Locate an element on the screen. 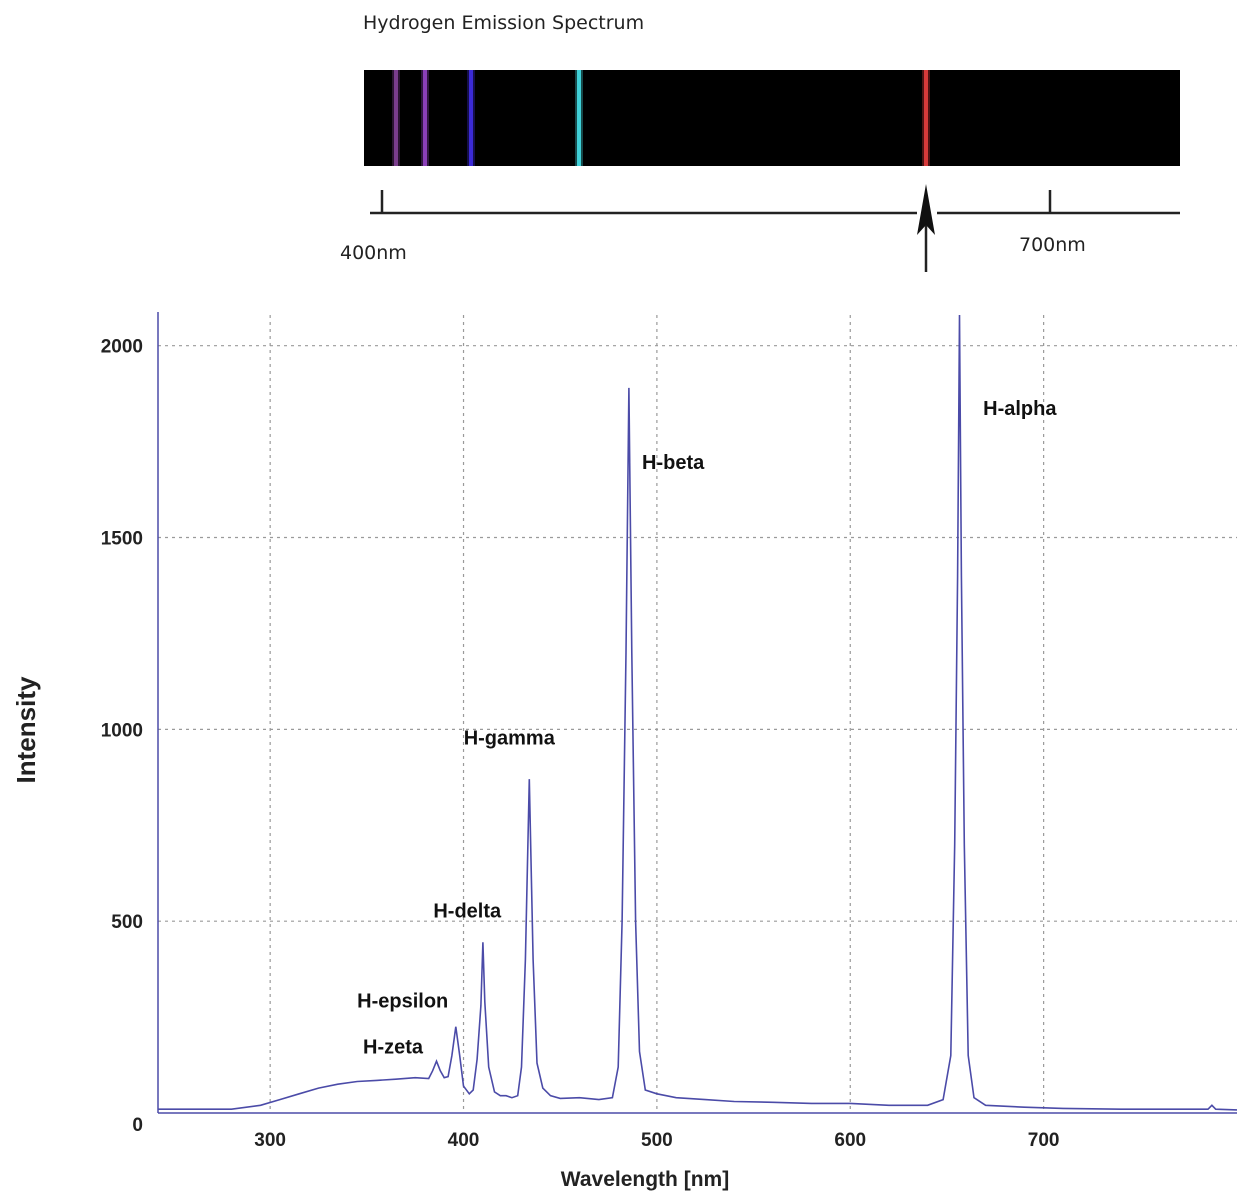 This screenshot has height=1192, width=1239. peak-label-h-epsilon: H-epsilon is located at coordinates (402, 1001).